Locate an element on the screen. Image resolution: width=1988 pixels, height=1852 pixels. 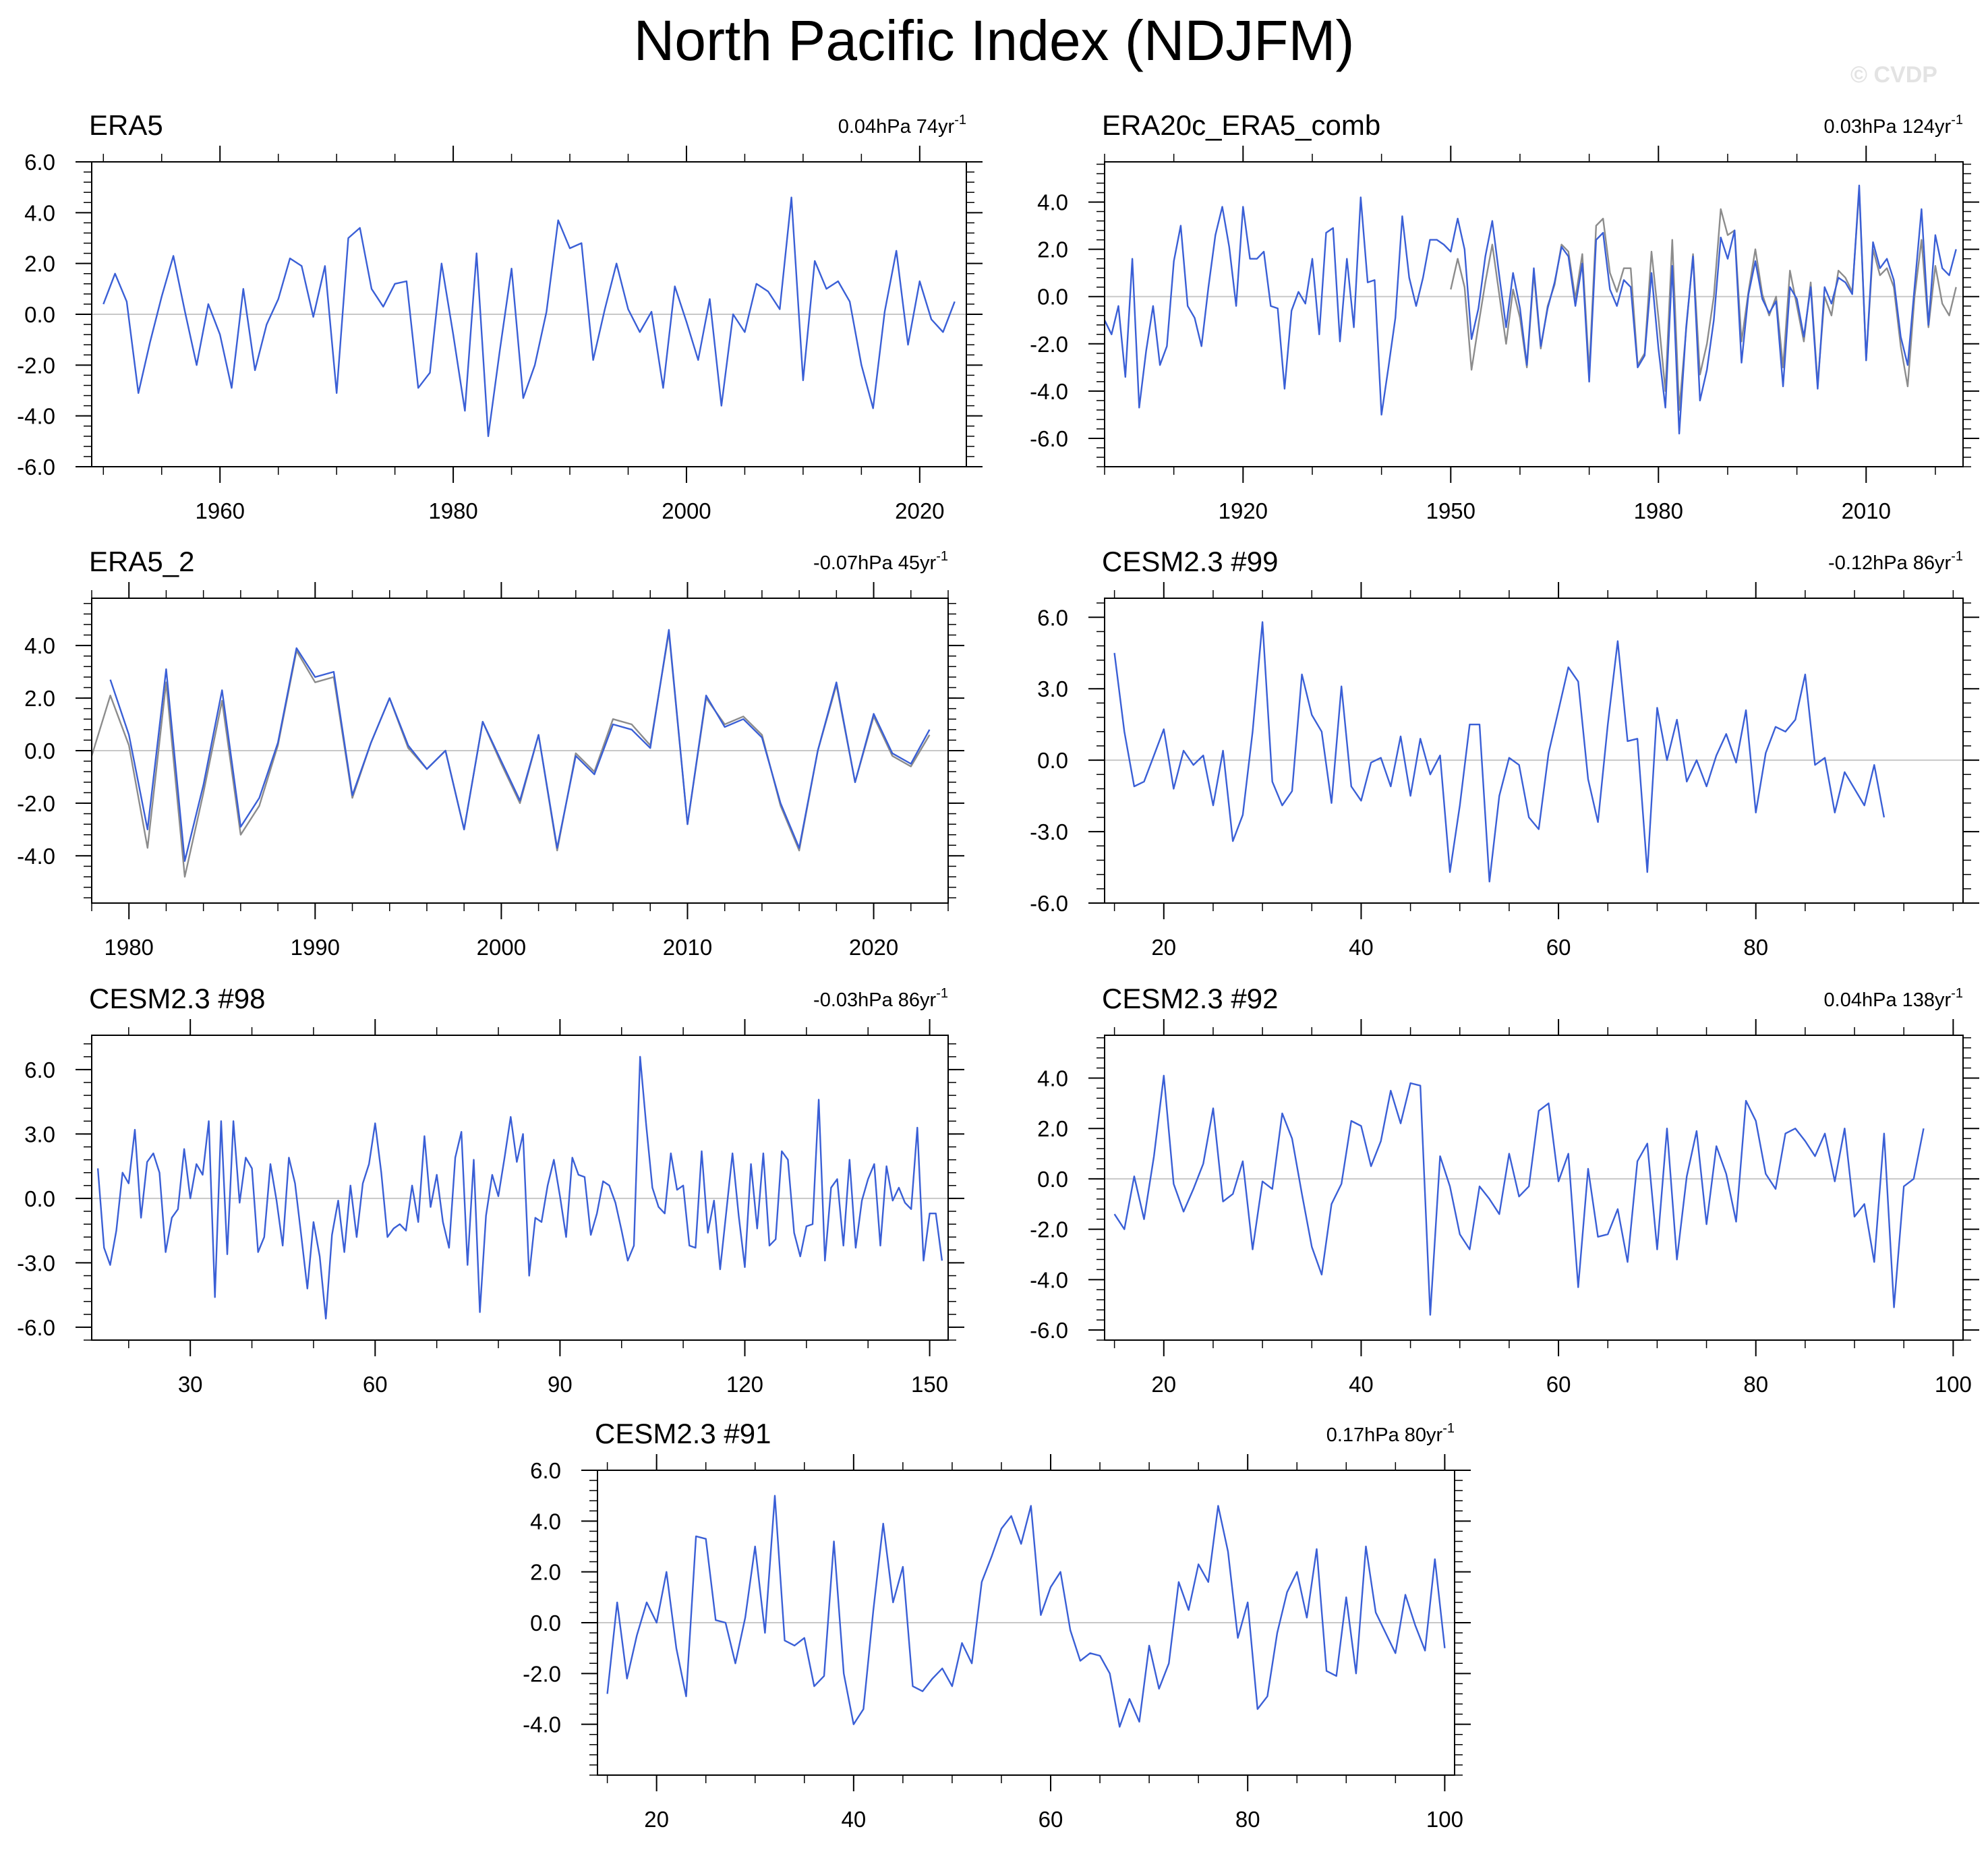
trend-label: -0.07hPa 45yr-1 is located at coordinates (881, 561).